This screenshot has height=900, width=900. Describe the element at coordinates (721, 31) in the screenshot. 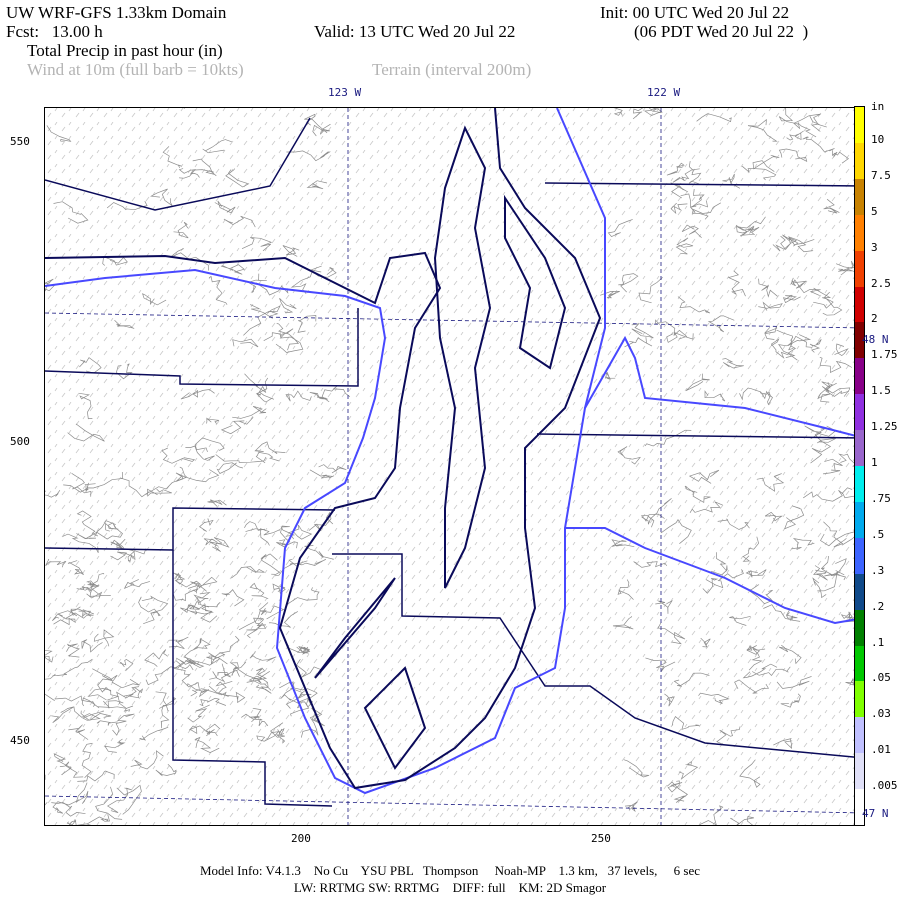

I see `local-time: (06 PDT Wed 20 Jul 22 )` at that location.